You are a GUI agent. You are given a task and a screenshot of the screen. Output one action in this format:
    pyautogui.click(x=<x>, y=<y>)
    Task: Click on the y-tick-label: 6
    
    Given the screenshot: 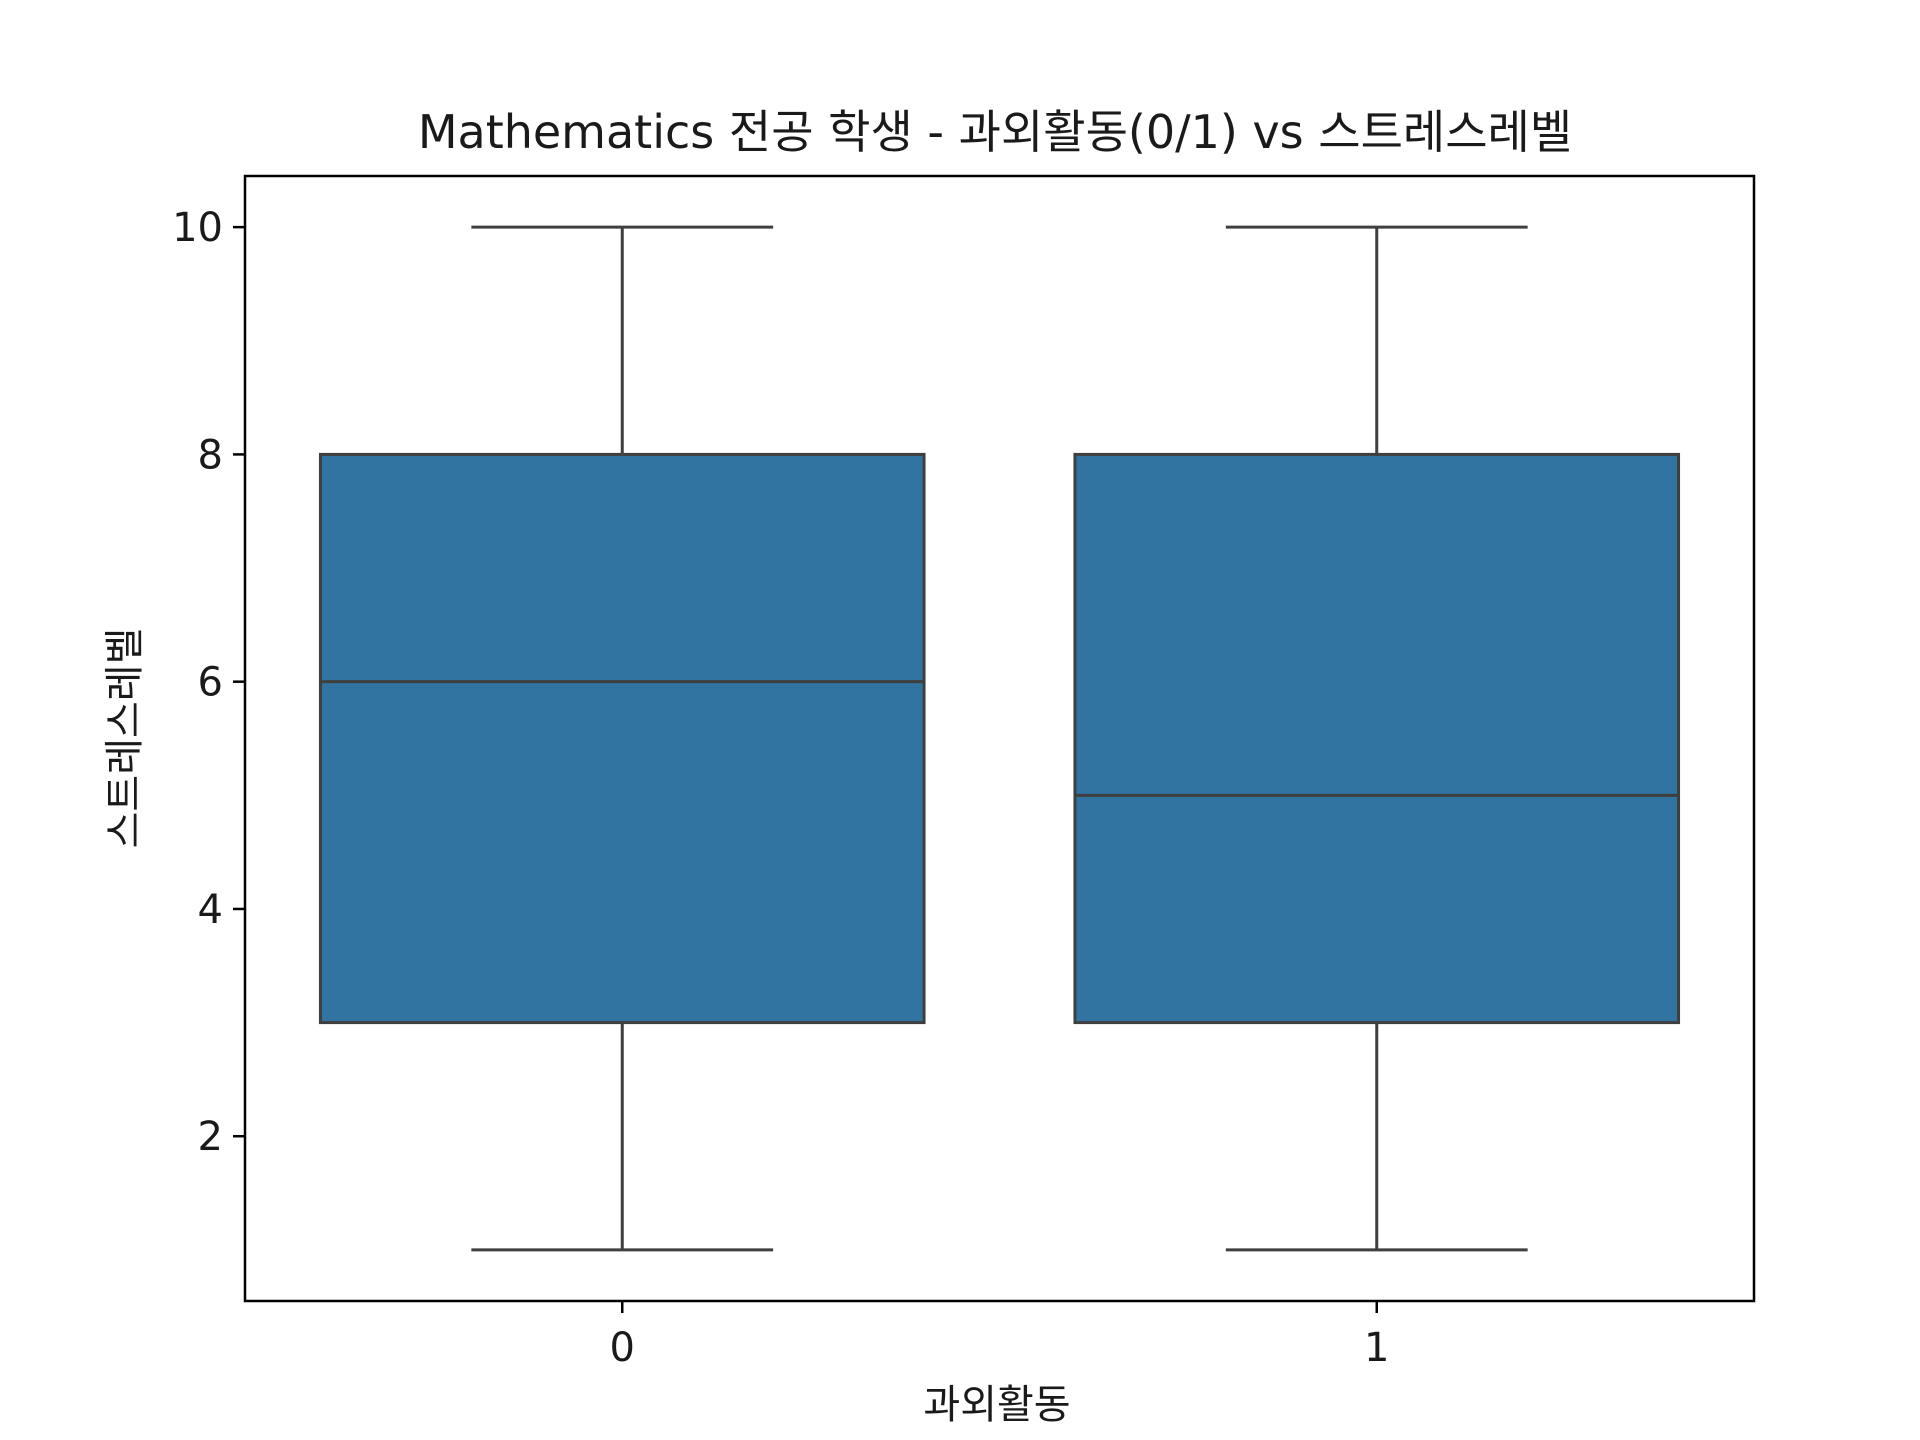 What is the action you would take?
    pyautogui.click(x=210, y=683)
    